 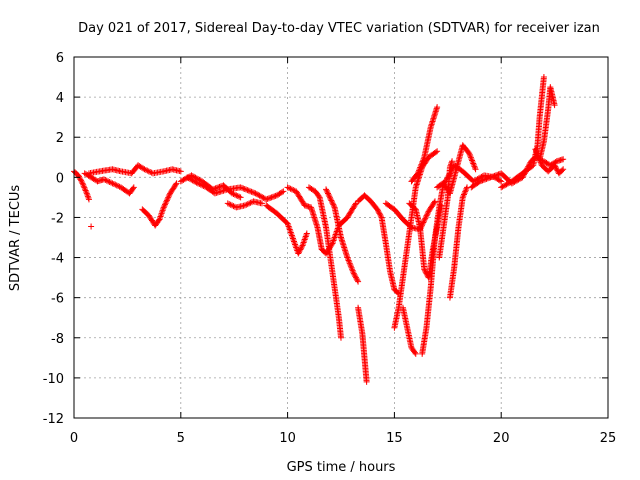 What do you see at coordinates (287, 438) in the screenshot?
I see `x-tick-label: 10` at bounding box center [287, 438].